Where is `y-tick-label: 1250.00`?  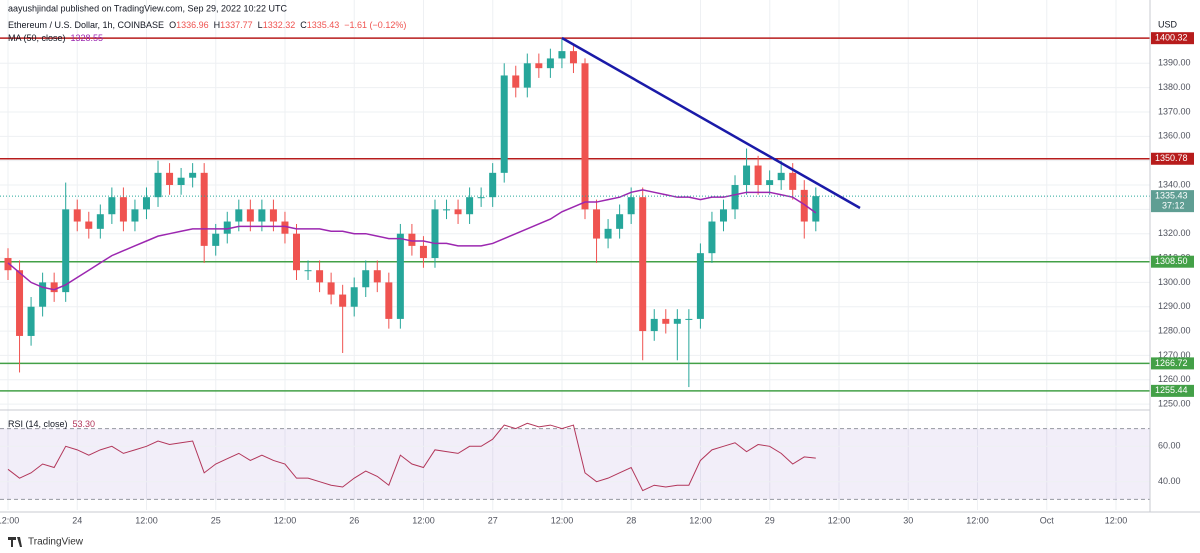 y-tick-label: 1250.00 is located at coordinates (1174, 403).